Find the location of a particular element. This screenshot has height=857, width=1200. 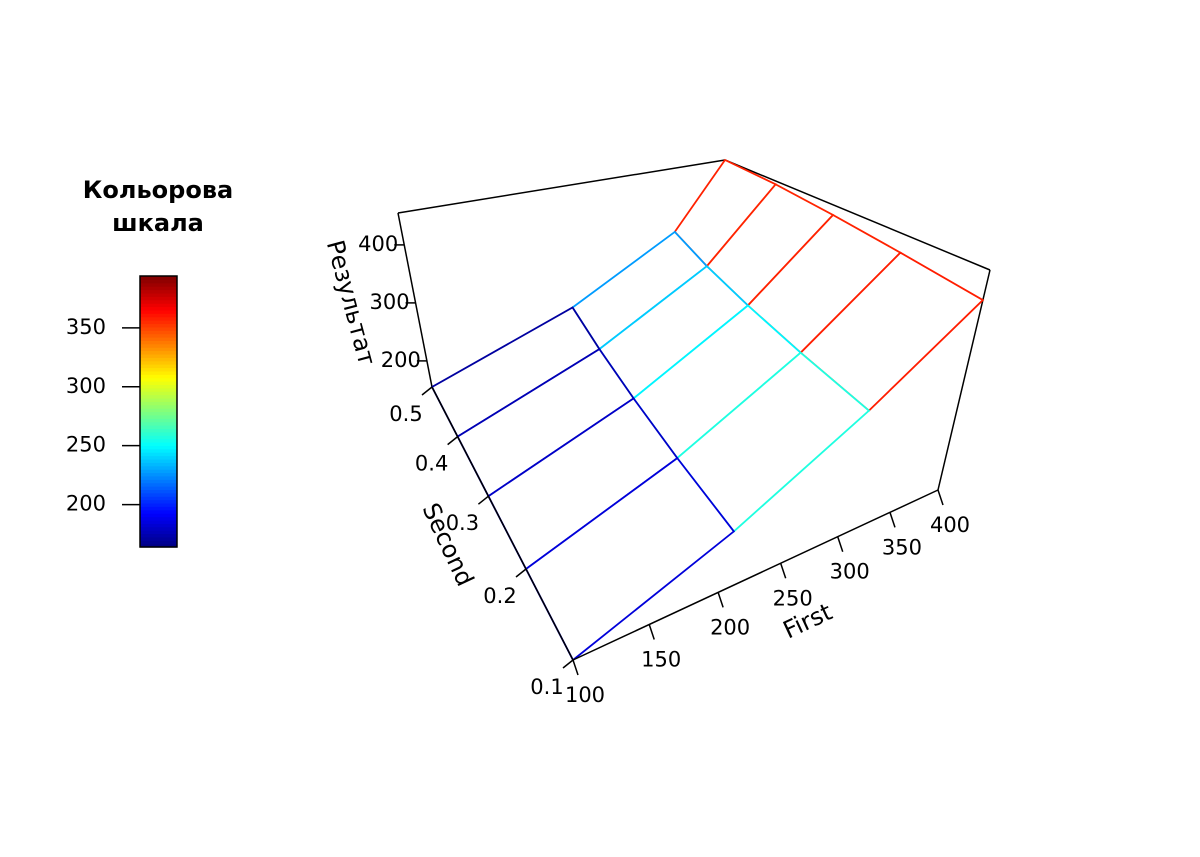

y-tick-label: 0.3 is located at coordinates (462, 523).